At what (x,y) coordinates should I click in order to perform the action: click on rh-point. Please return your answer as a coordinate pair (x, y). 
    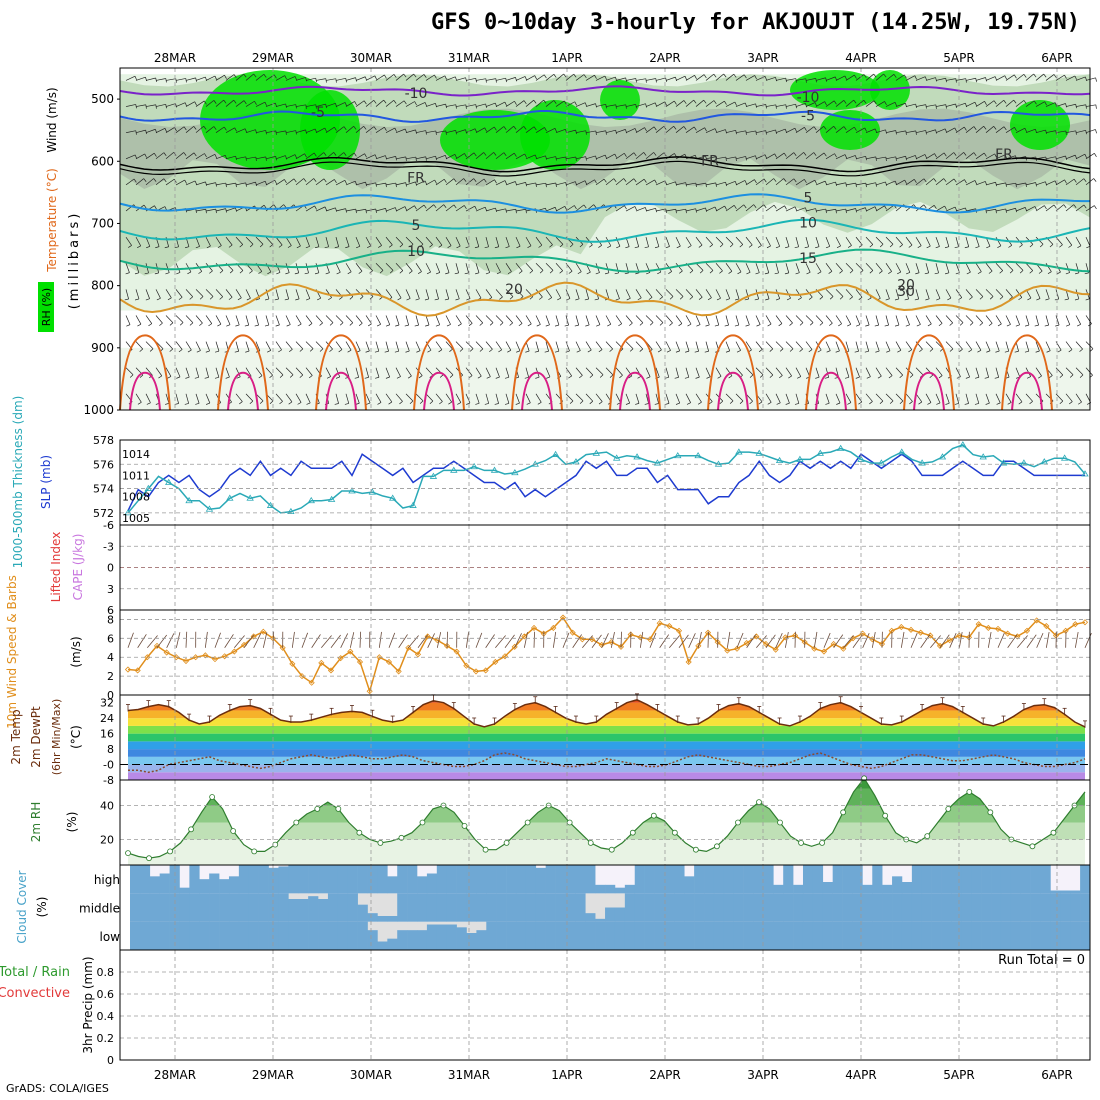
    Looking at the image, I should click on (527, 822).